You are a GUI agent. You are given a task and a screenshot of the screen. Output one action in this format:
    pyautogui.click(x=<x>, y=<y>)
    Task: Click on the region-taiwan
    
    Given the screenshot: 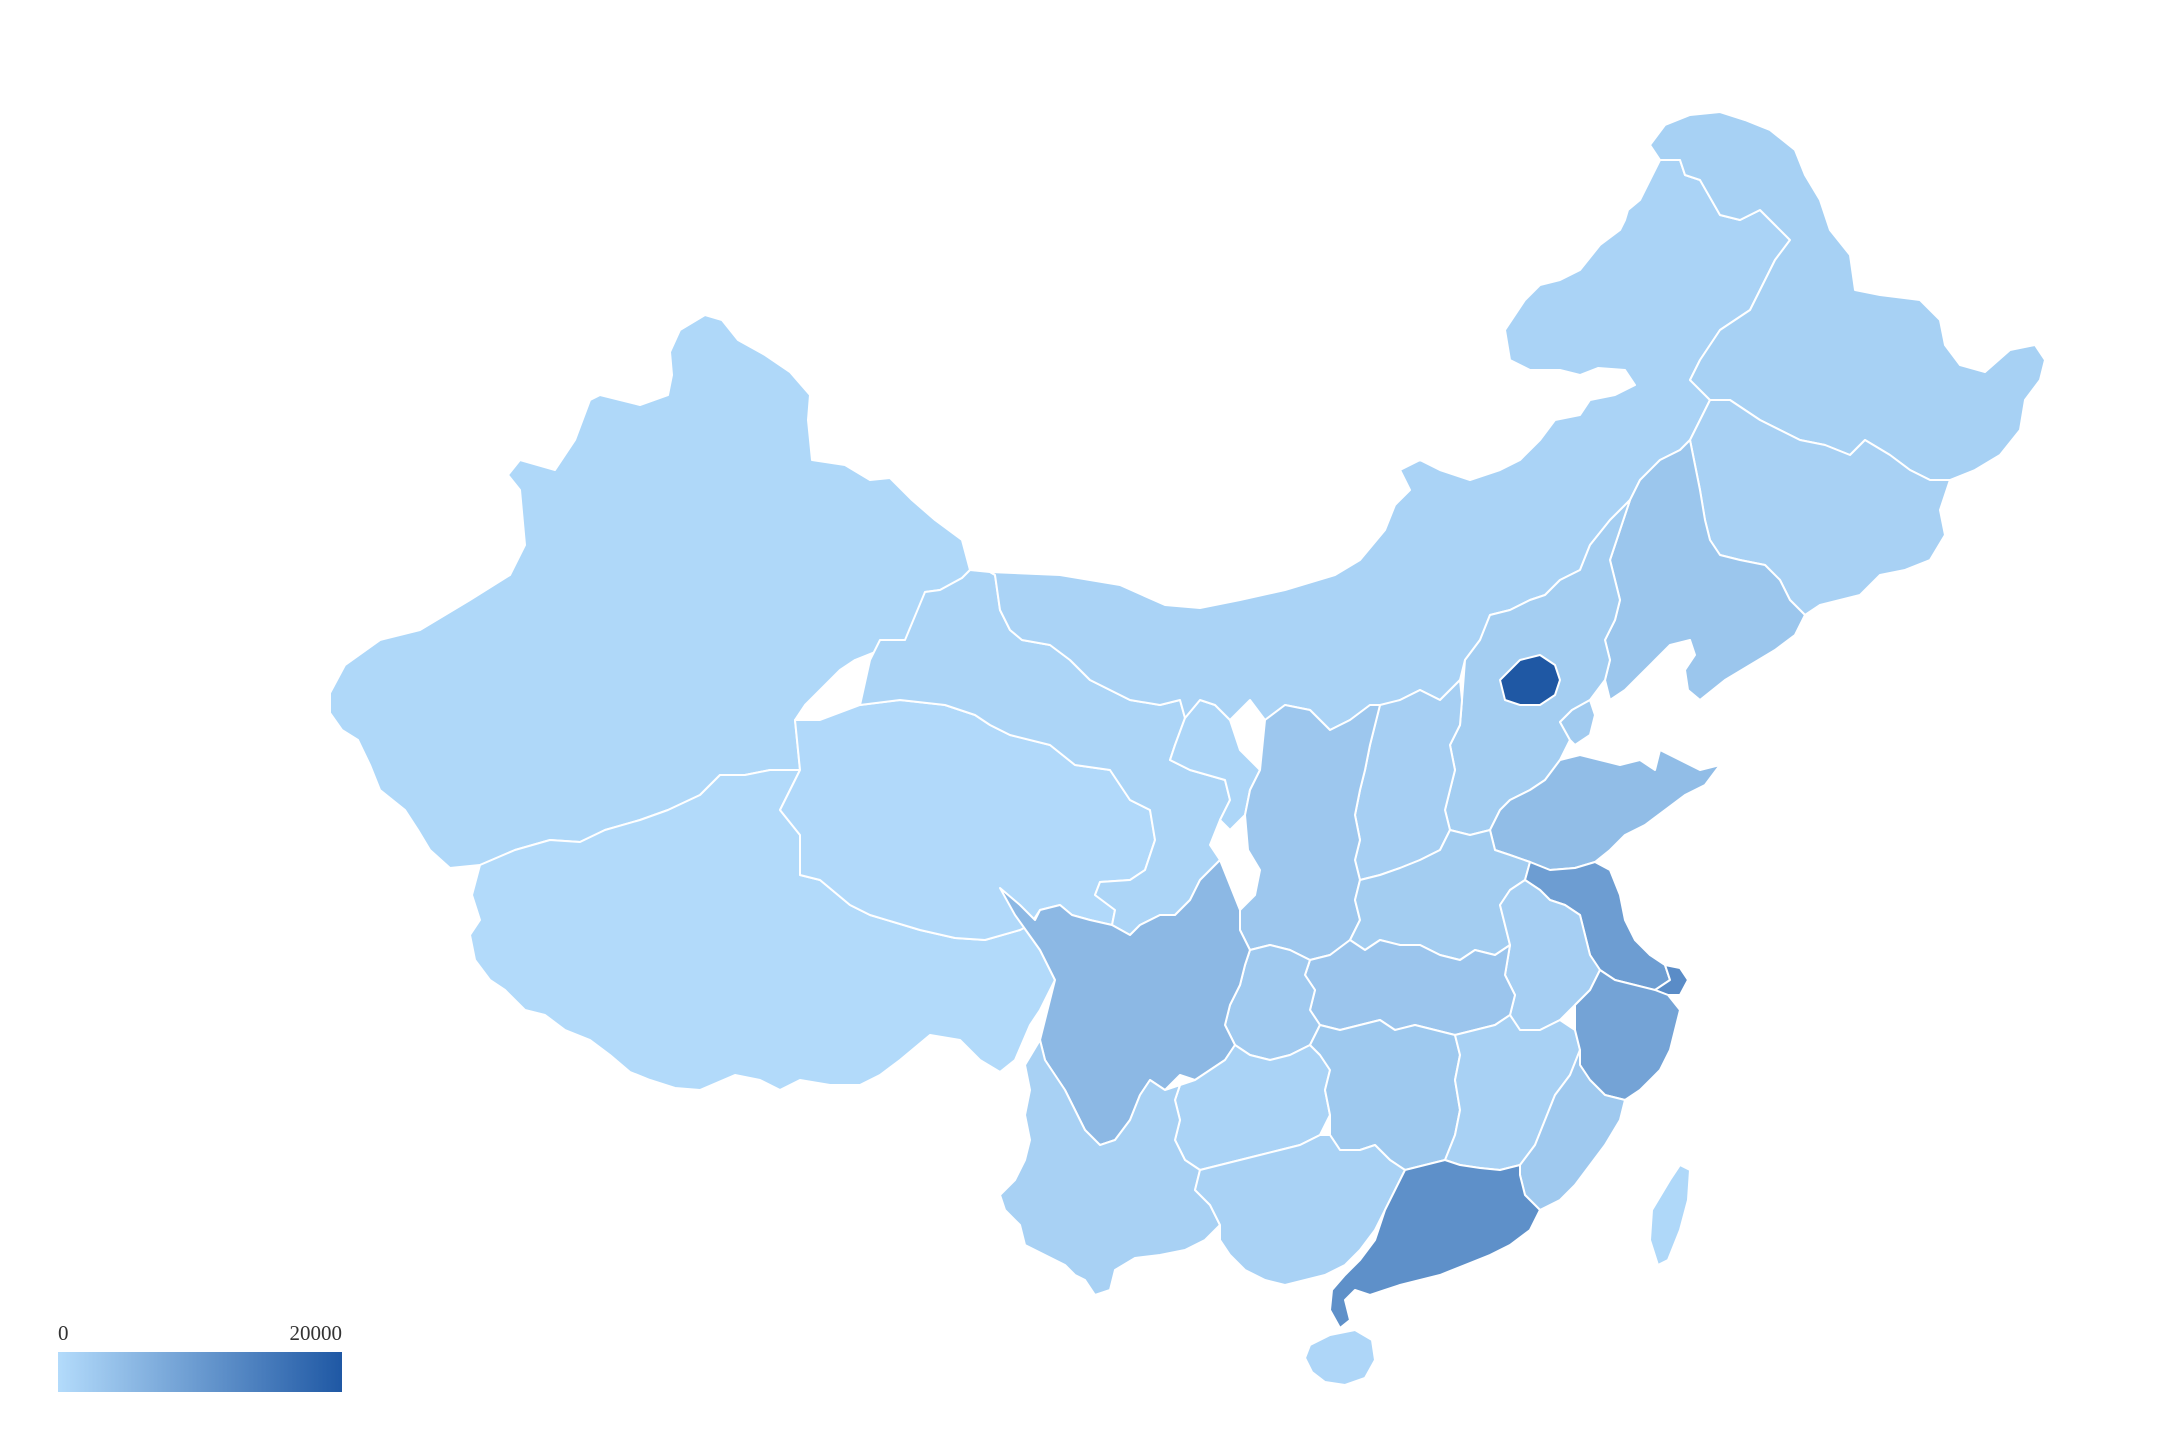 What is the action you would take?
    pyautogui.click(x=1670, y=1215)
    